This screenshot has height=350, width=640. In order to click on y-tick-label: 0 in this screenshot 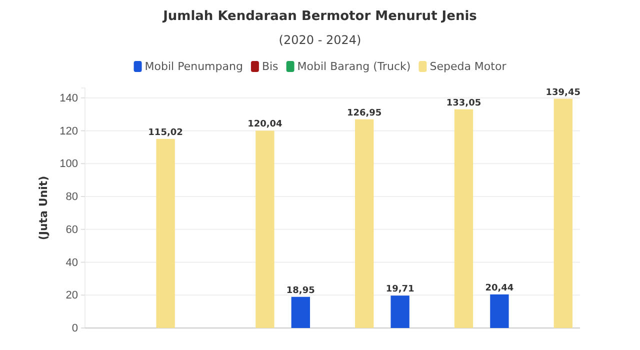, I will do `click(75, 328)`.